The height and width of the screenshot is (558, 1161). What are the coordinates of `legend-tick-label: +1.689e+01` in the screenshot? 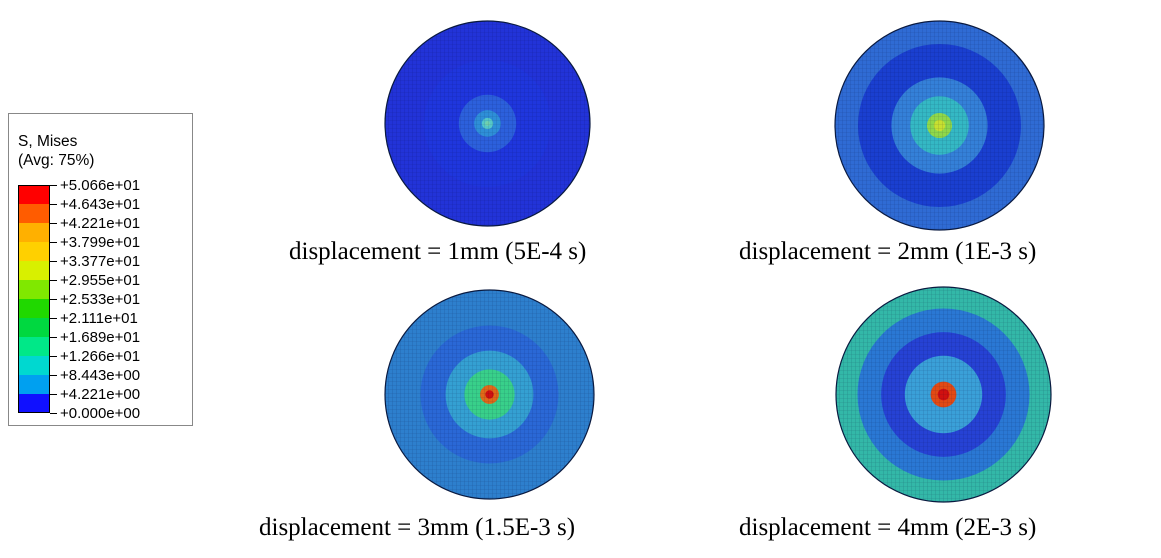 It's located at (100, 337).